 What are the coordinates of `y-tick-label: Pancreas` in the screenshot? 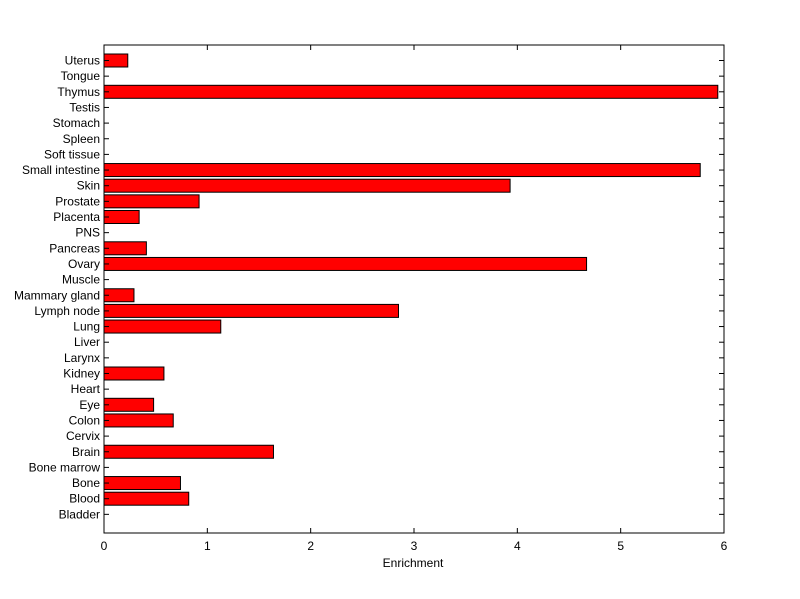 It's located at (74, 248).